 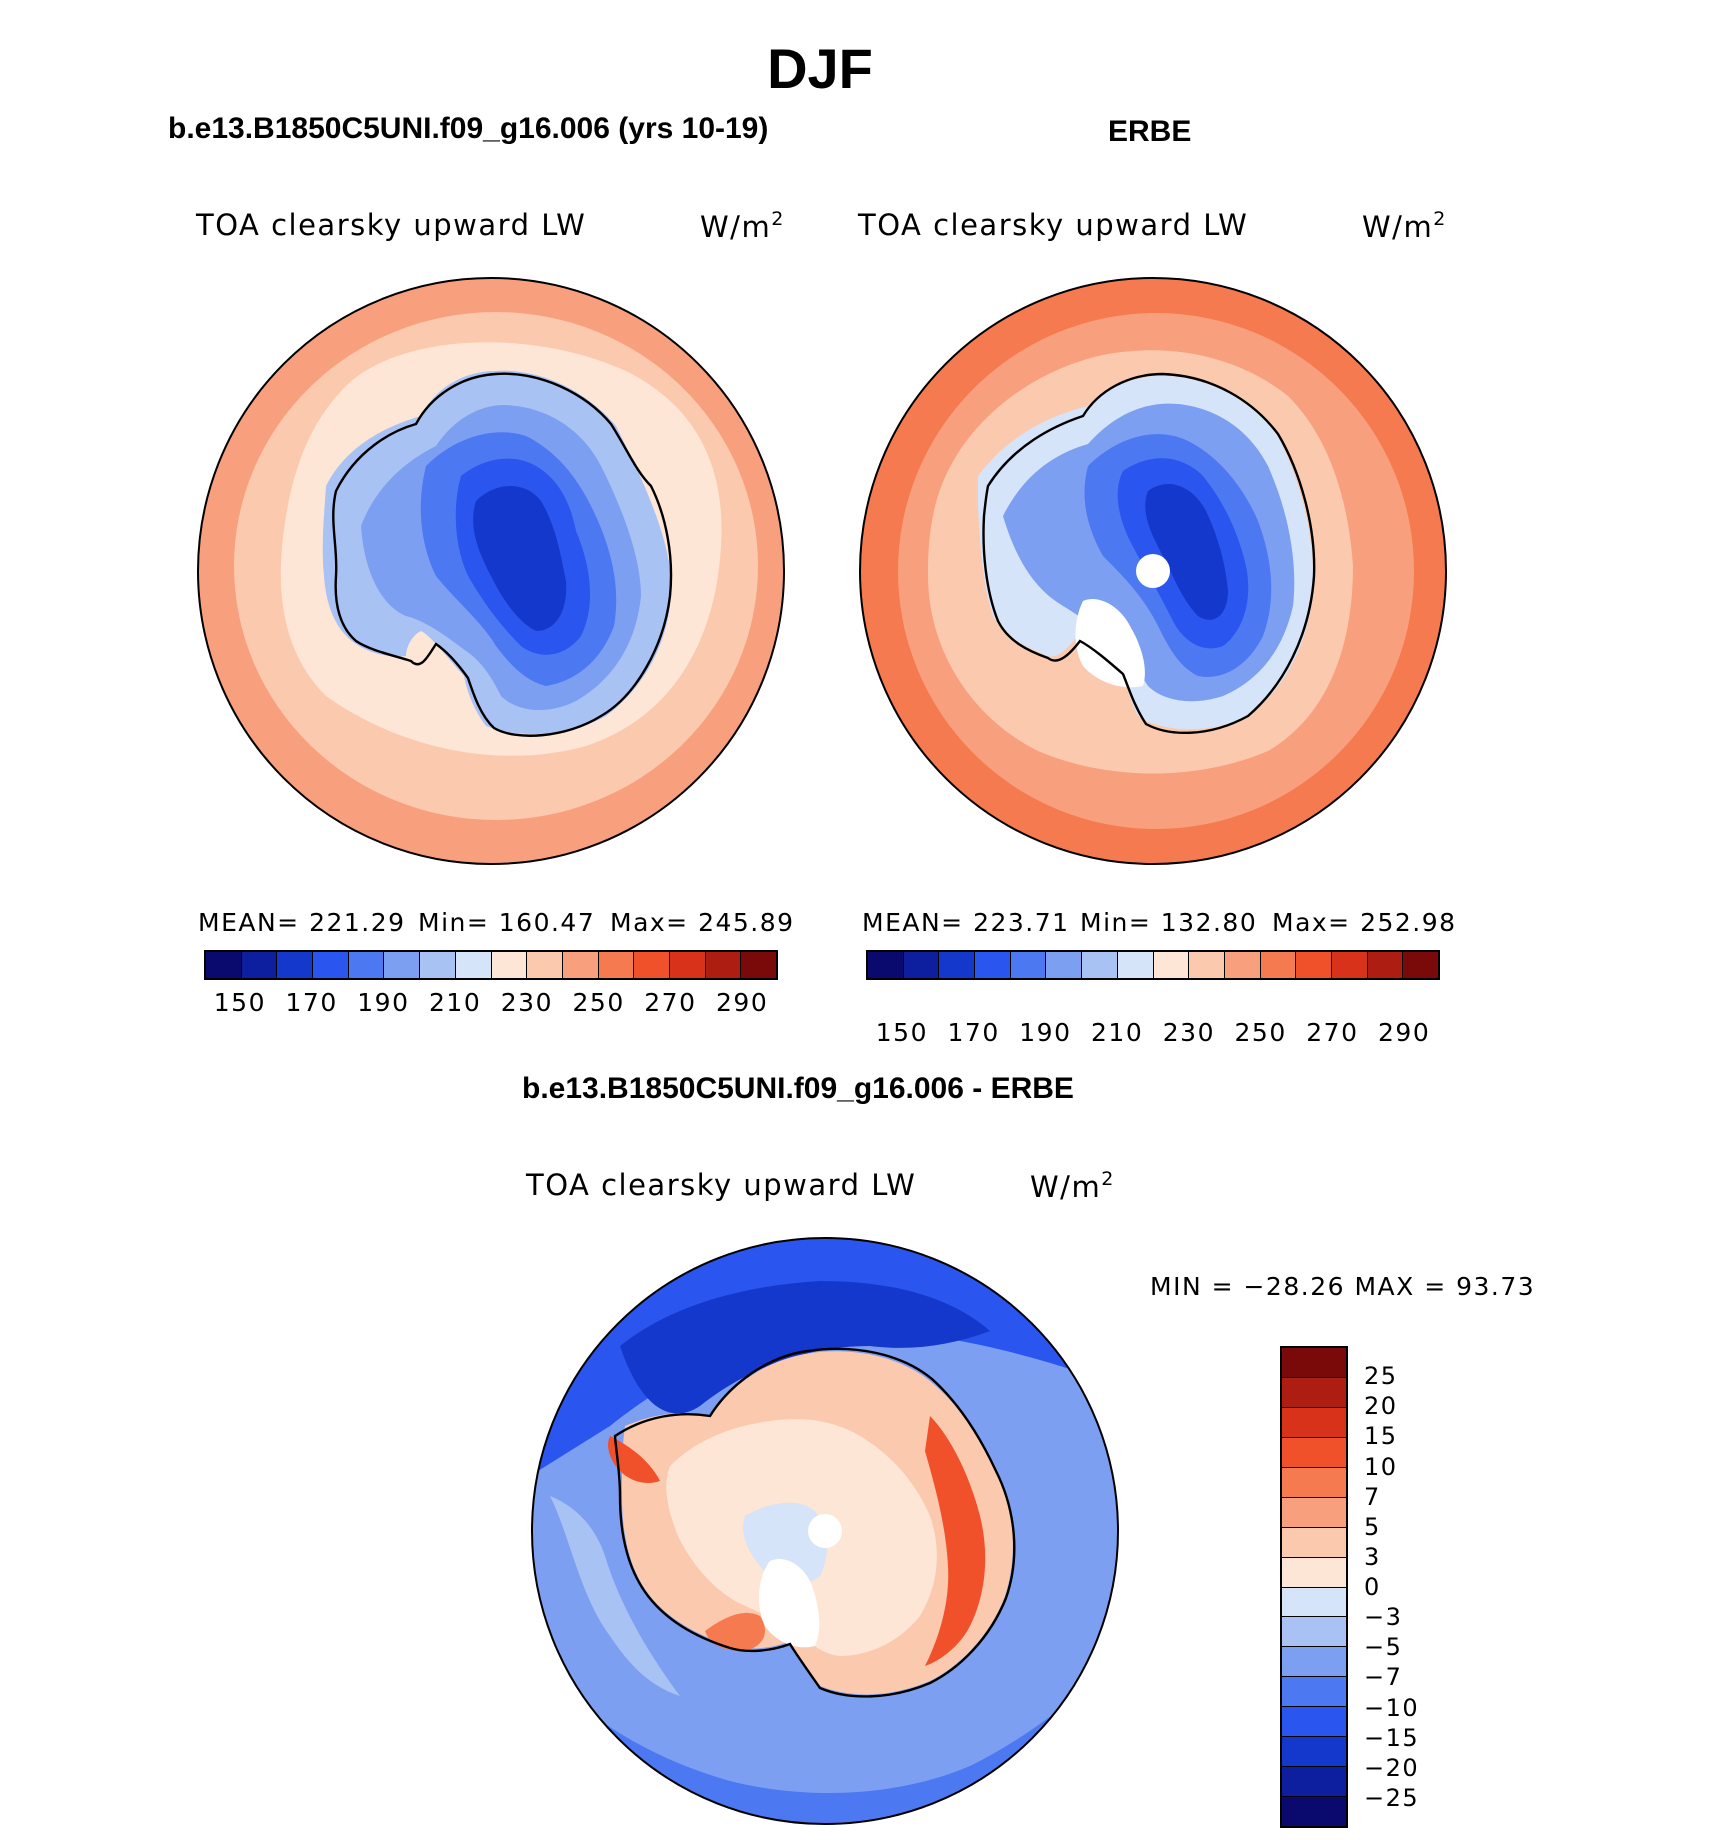 I want to click on diff-polar-map, so click(x=825, y=1531).